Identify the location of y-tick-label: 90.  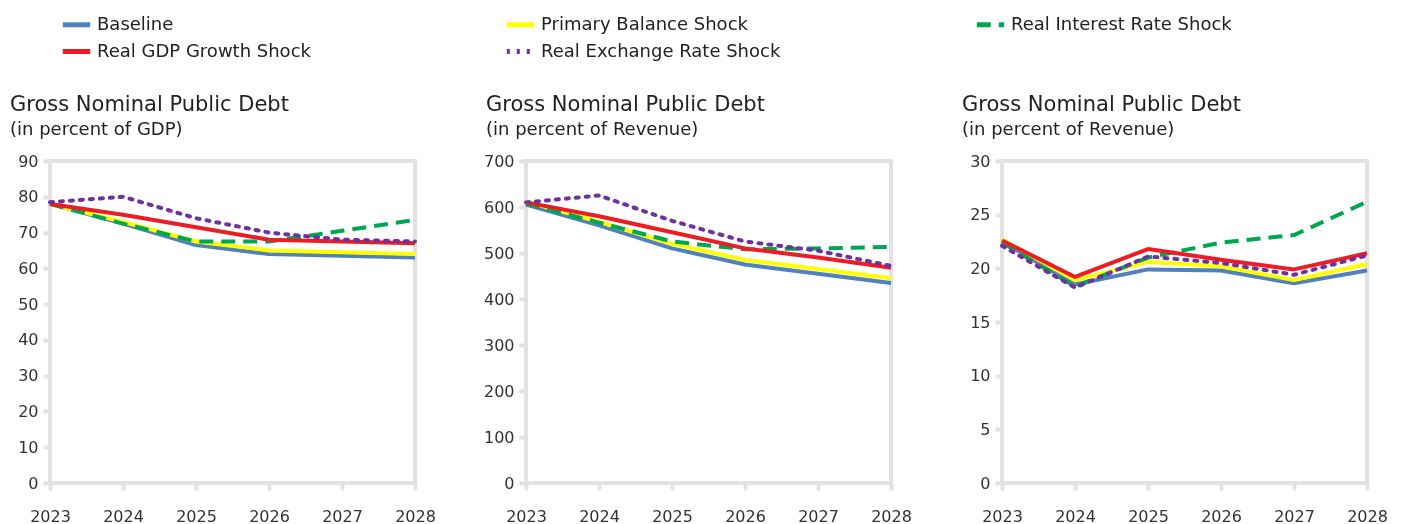
(28, 161).